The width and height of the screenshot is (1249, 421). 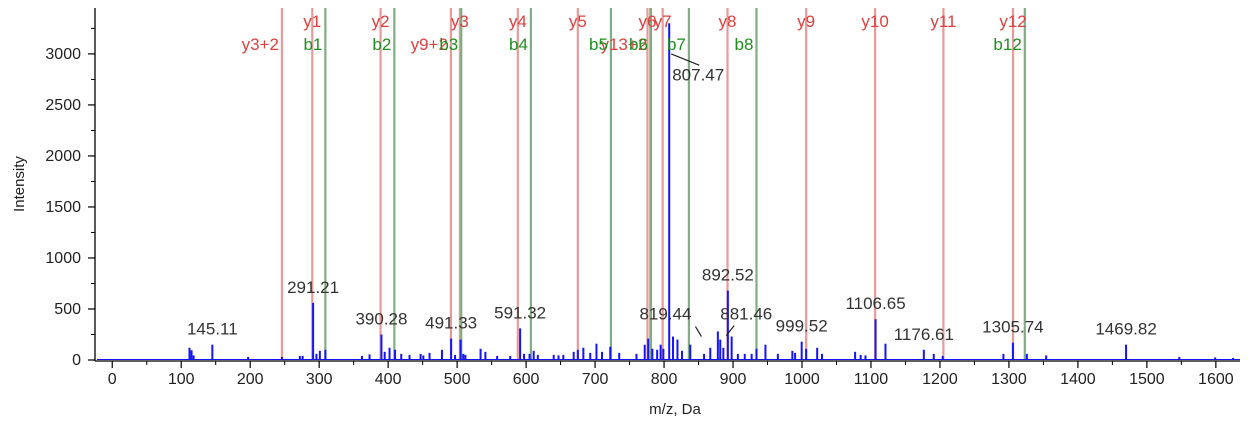 What do you see at coordinates (875, 303) in the screenshot?
I see `peak-label: 1106.65` at bounding box center [875, 303].